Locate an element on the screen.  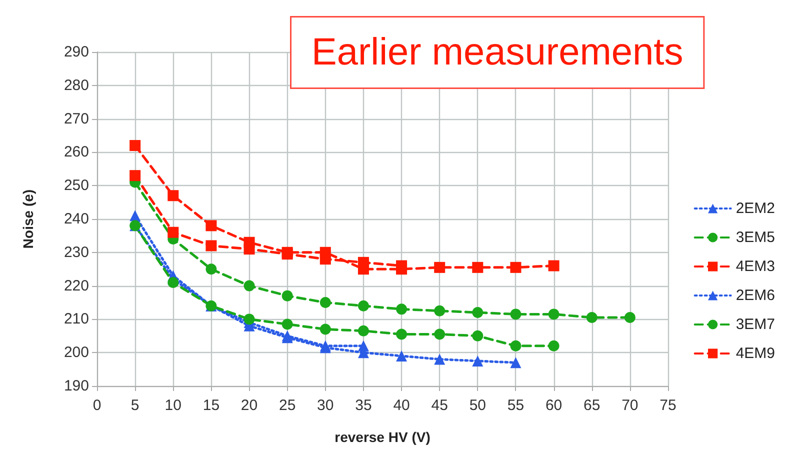
y-tick-label: 260 is located at coordinates (76, 152).